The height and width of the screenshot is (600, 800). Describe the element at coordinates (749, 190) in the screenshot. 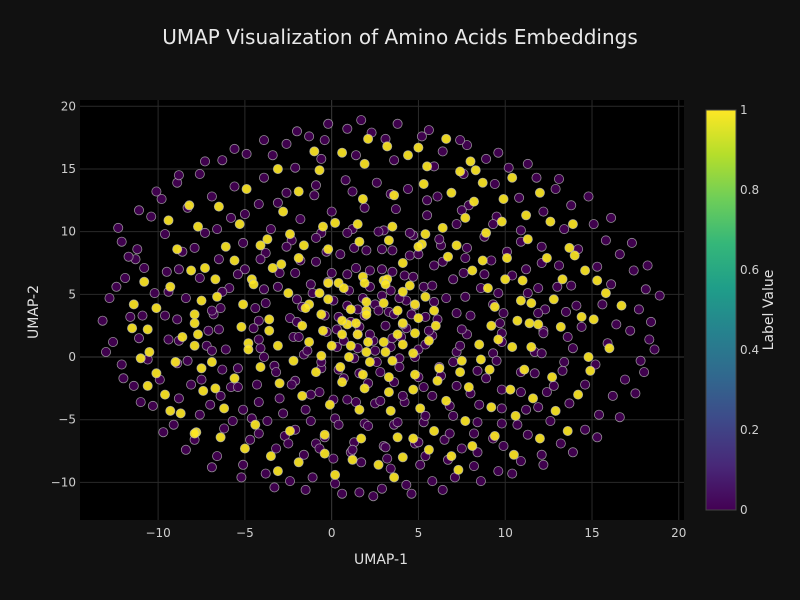

I see `colorbar-tick-label: 0.8` at that location.